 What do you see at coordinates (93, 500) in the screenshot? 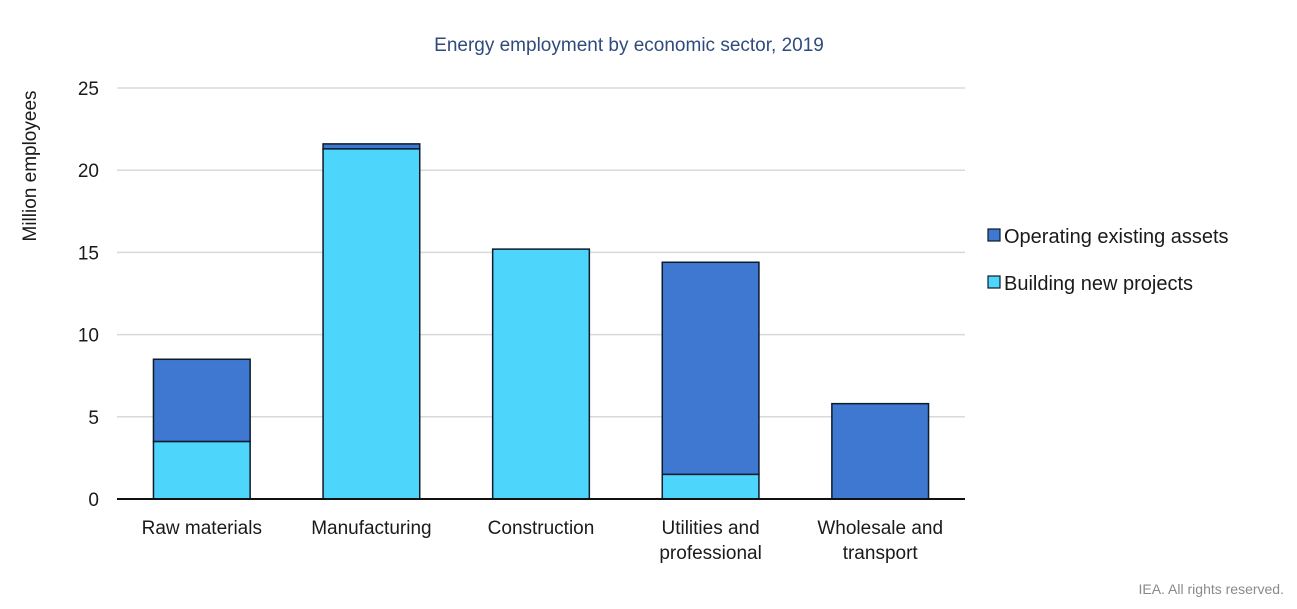
I see `y-tick-label: 0` at bounding box center [93, 500].